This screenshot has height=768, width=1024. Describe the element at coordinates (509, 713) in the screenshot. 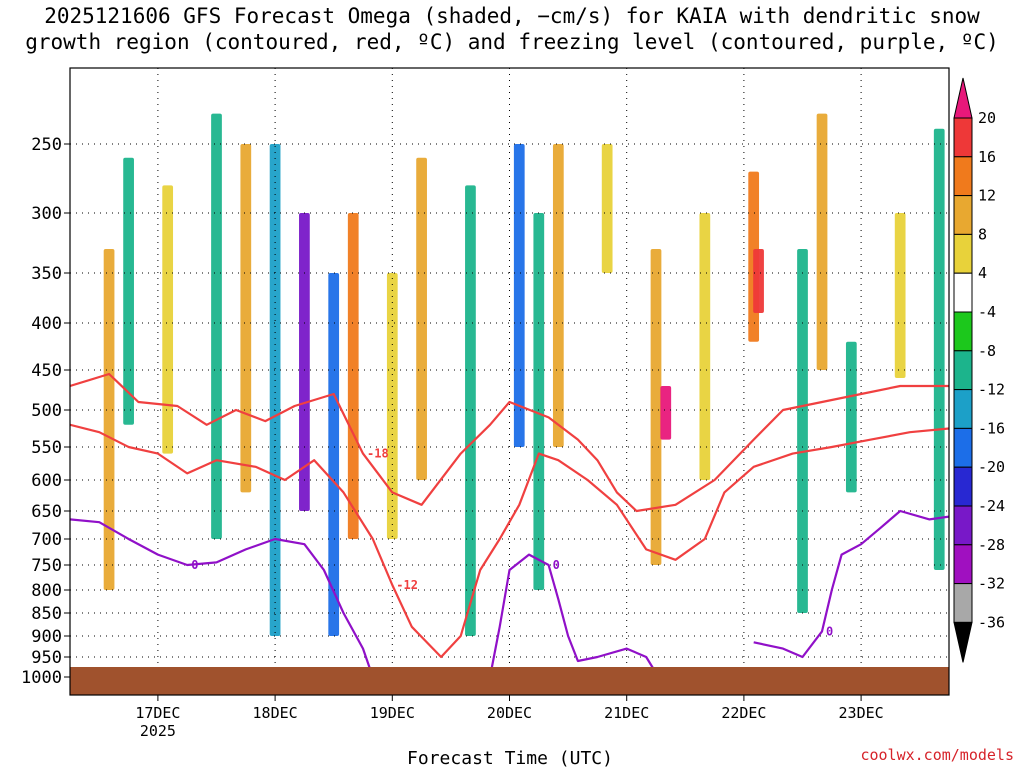

I see `x-tick-label-20DEC: 20DEC` at that location.